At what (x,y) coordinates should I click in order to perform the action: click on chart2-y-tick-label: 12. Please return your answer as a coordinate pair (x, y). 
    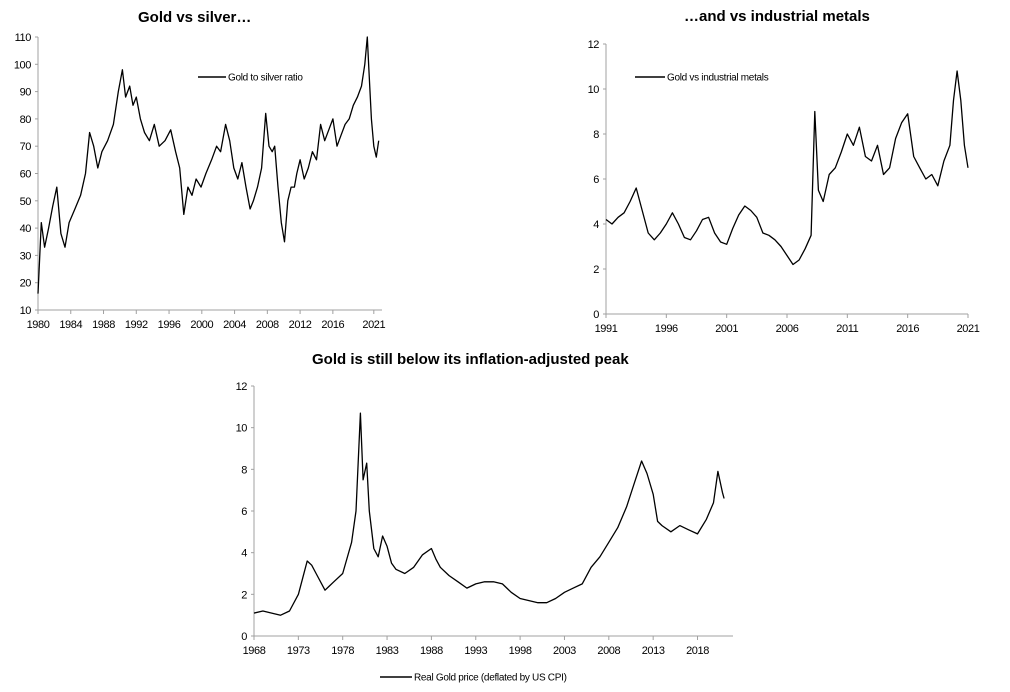
    Looking at the image, I should click on (594, 45).